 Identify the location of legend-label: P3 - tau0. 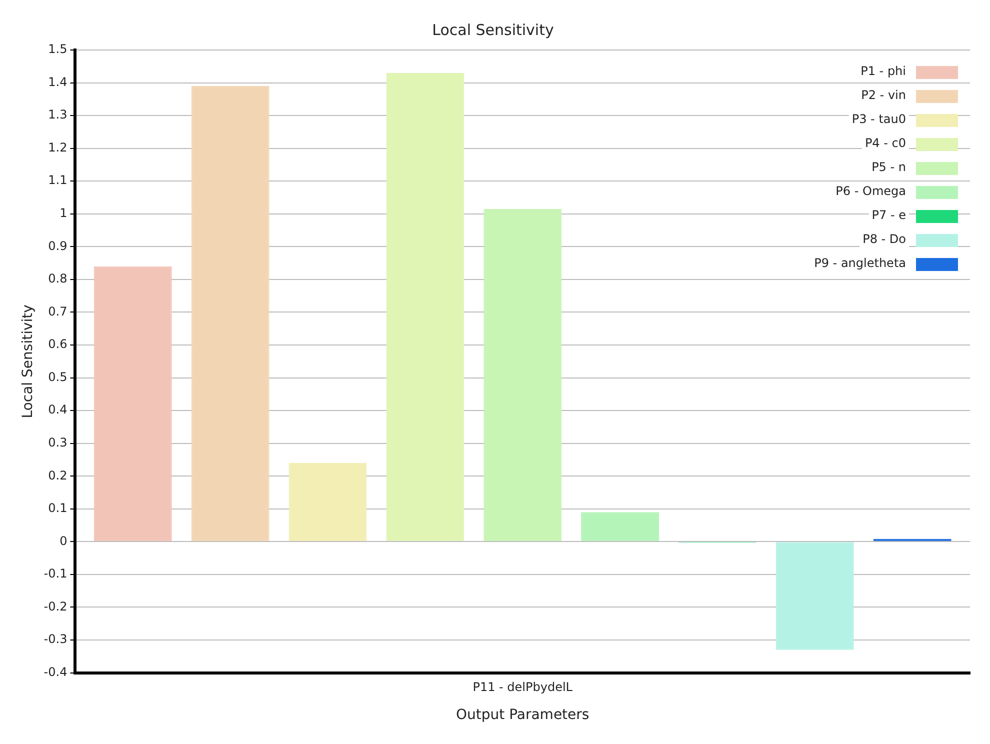
(879, 119).